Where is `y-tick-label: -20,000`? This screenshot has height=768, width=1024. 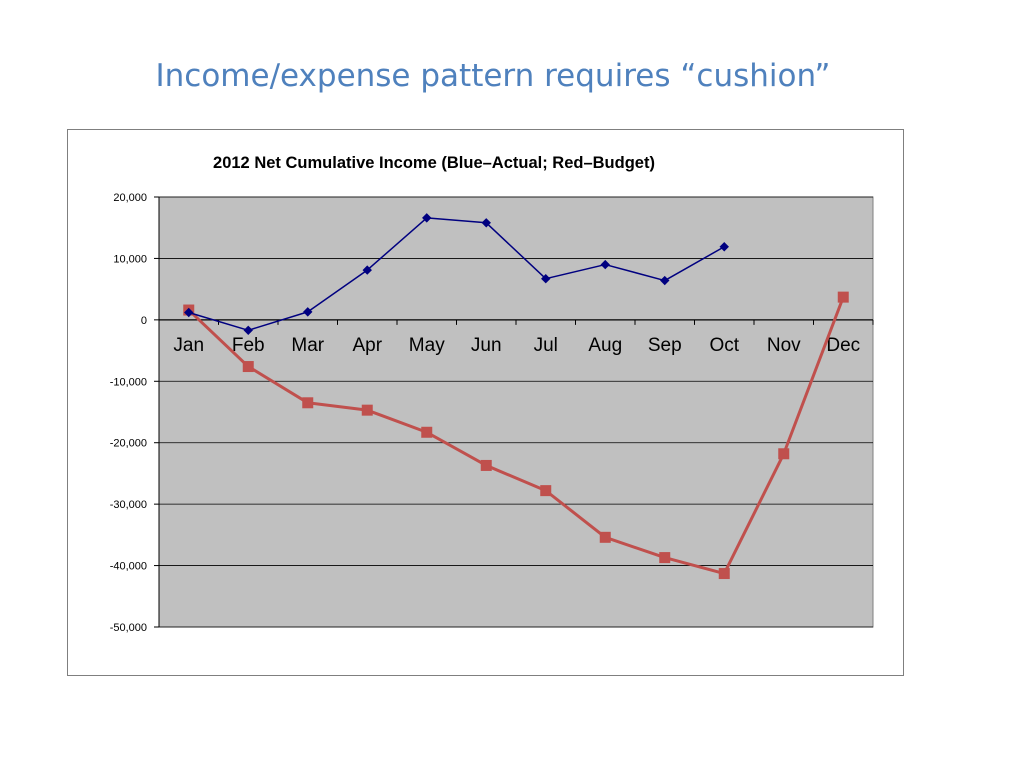 y-tick-label: -20,000 is located at coordinates (128, 444).